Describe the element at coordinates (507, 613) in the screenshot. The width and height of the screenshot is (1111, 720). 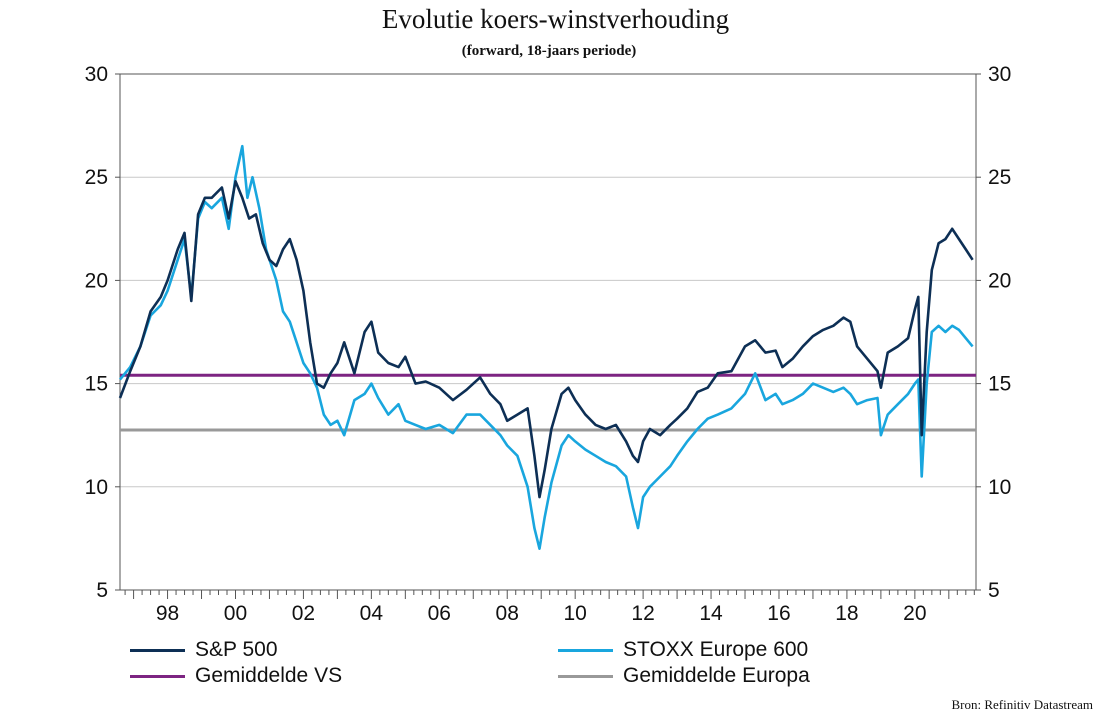
I see `x-tick-label-08: 08` at that location.